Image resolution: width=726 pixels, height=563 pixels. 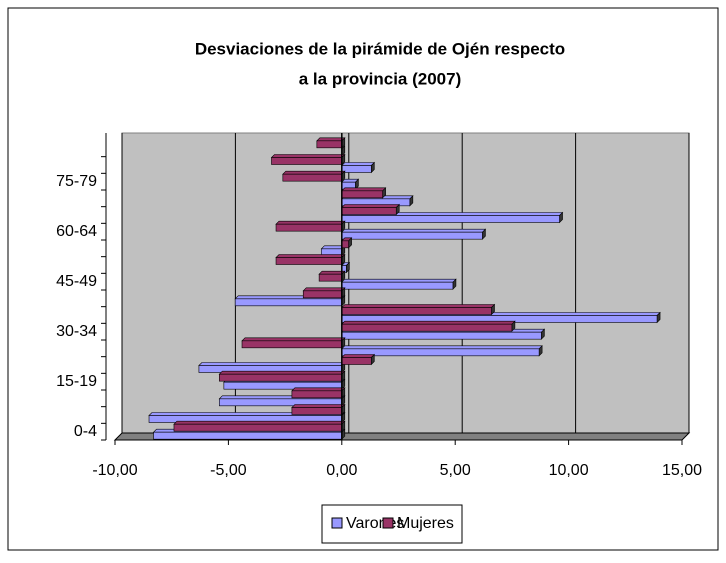 I want to click on y-tick-label: 15-19, so click(x=76, y=381).